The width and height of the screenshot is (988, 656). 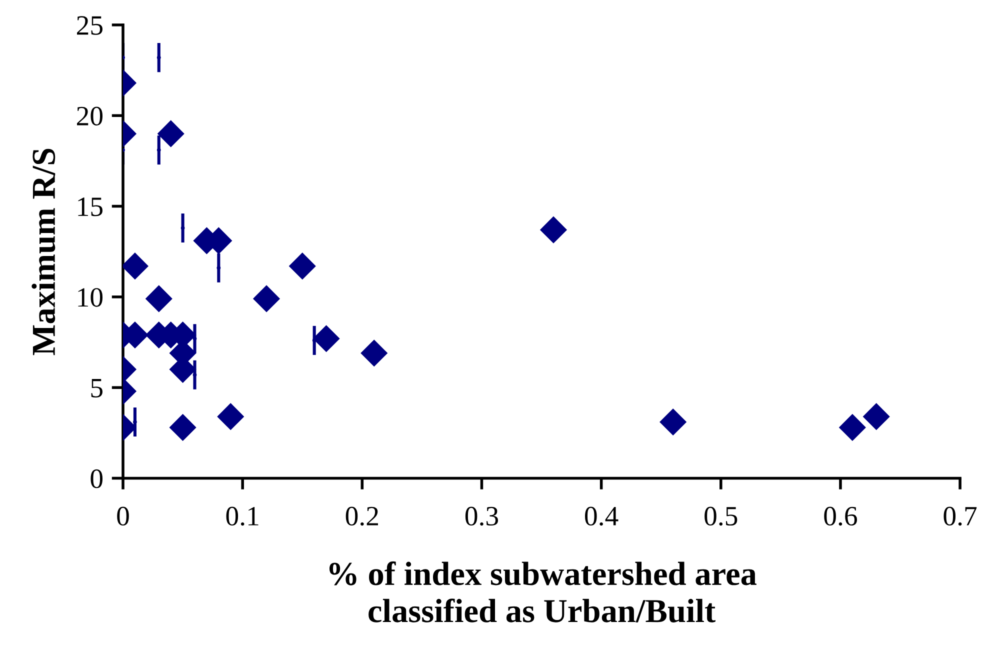 What do you see at coordinates (721, 516) in the screenshot?
I see `x-tick-label: 0.5` at bounding box center [721, 516].